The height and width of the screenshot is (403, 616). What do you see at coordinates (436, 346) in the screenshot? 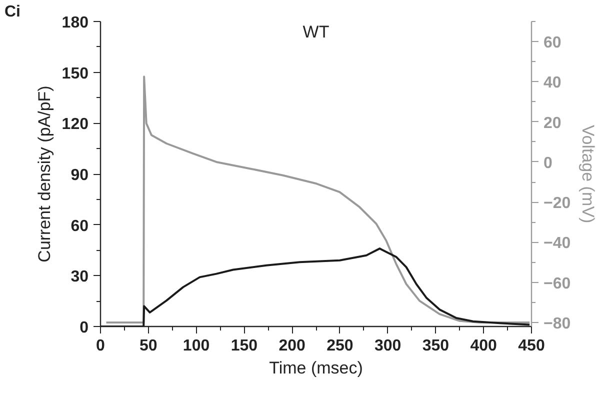
I see `x-tick-label: 350` at bounding box center [436, 346].